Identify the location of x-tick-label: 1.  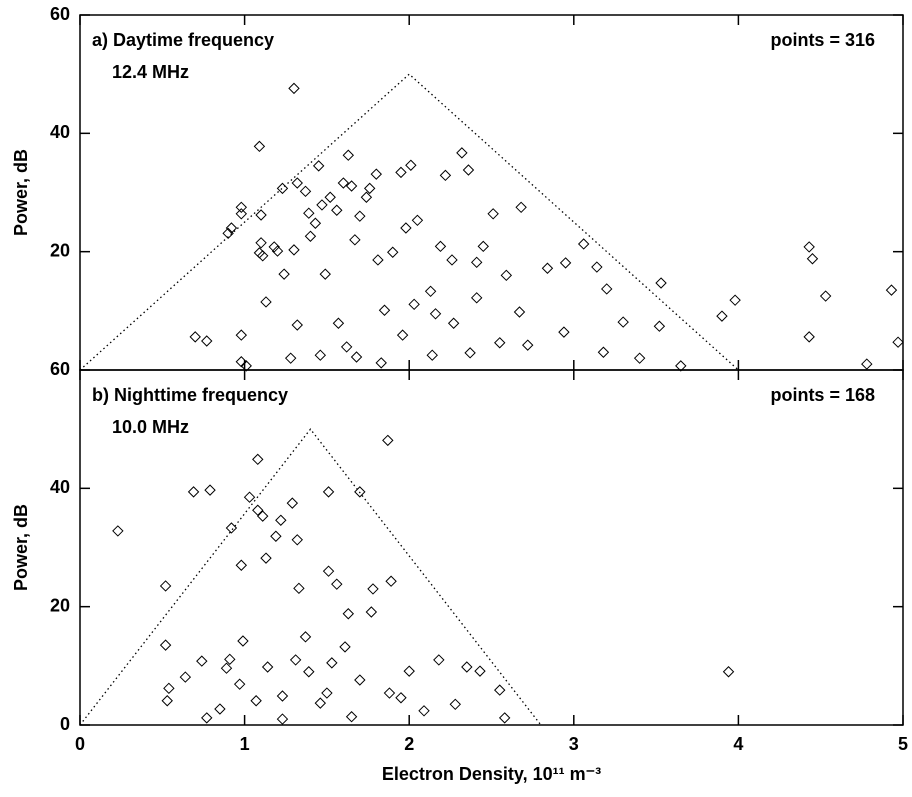
(245, 744).